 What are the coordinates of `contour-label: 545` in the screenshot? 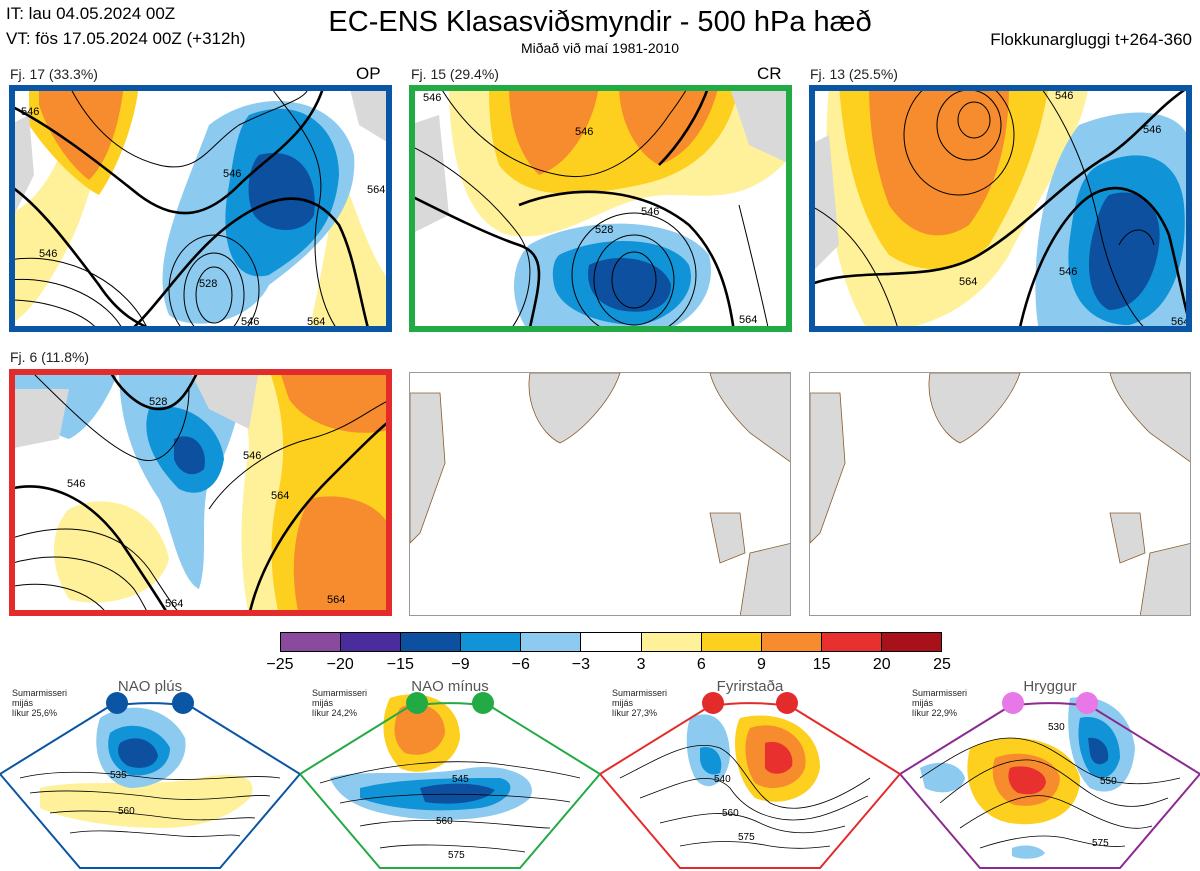 It's located at (460, 779).